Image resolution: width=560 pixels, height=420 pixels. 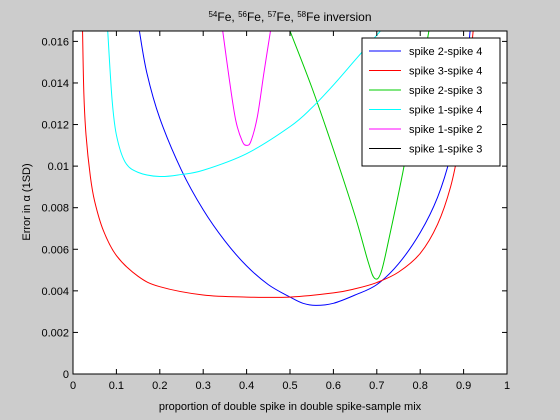 What do you see at coordinates (445, 111) in the screenshot?
I see `legend-label-spike-1-spike-4: spike 1-spike 4` at bounding box center [445, 111].